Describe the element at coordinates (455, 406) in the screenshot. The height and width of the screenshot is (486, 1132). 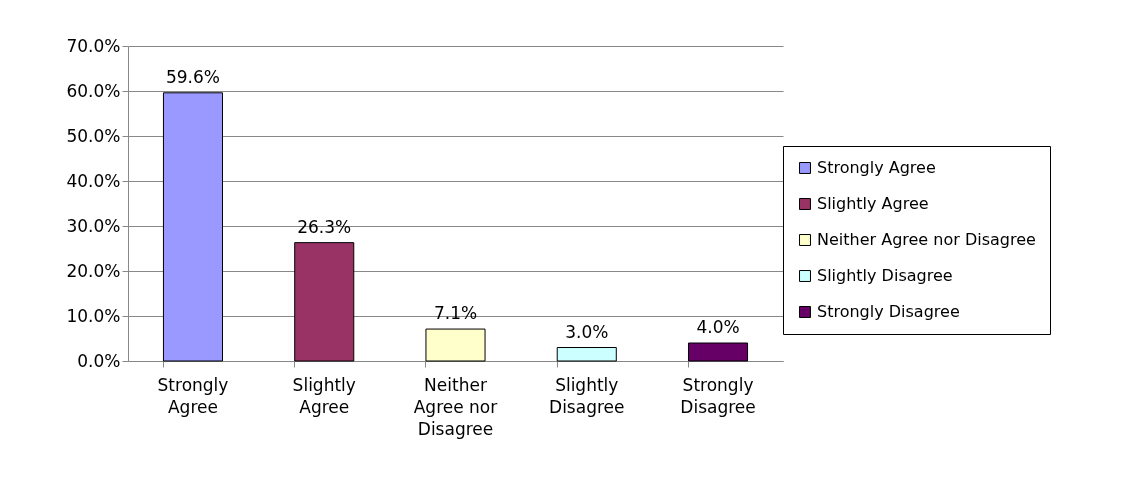
I see `x-tick-label: Neither Agree nor Disagree` at that location.